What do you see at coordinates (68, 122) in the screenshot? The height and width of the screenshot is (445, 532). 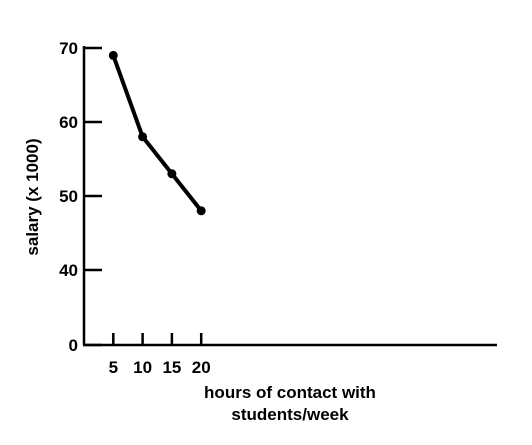 I see `y-tick-label-60: 60` at bounding box center [68, 122].